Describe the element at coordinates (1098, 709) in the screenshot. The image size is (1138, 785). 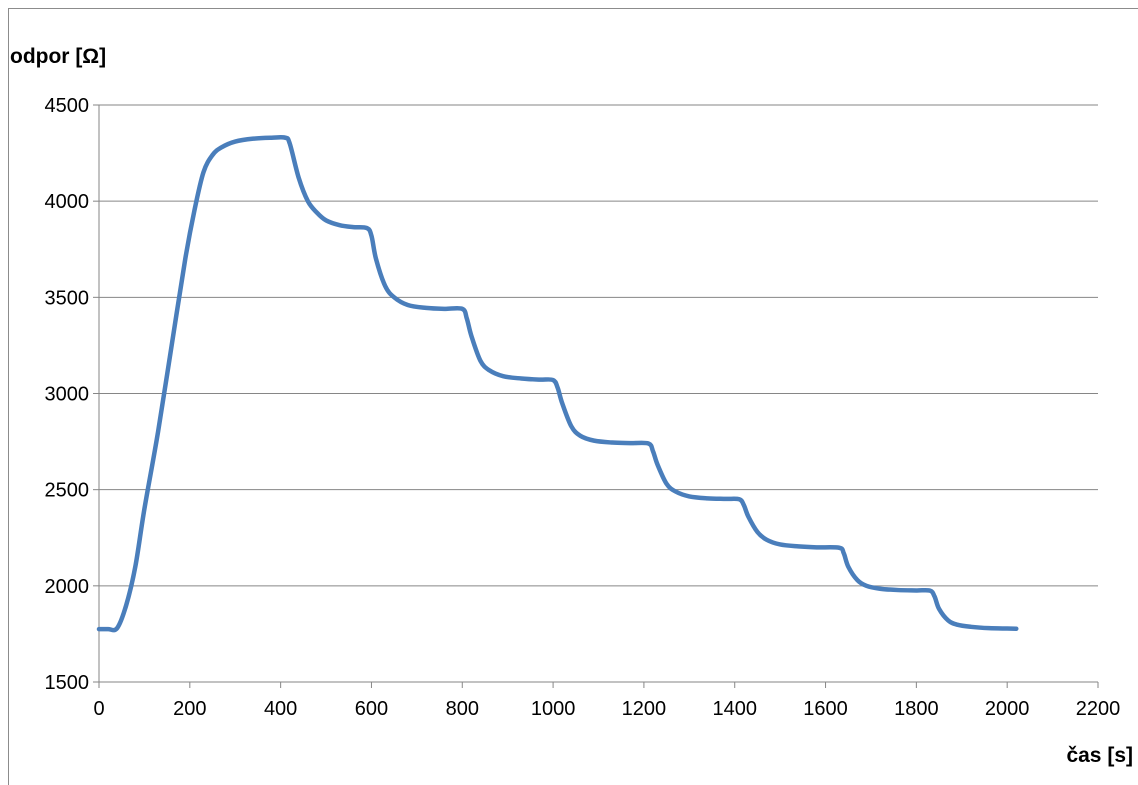
I see `x-tick-label: 2200` at that location.